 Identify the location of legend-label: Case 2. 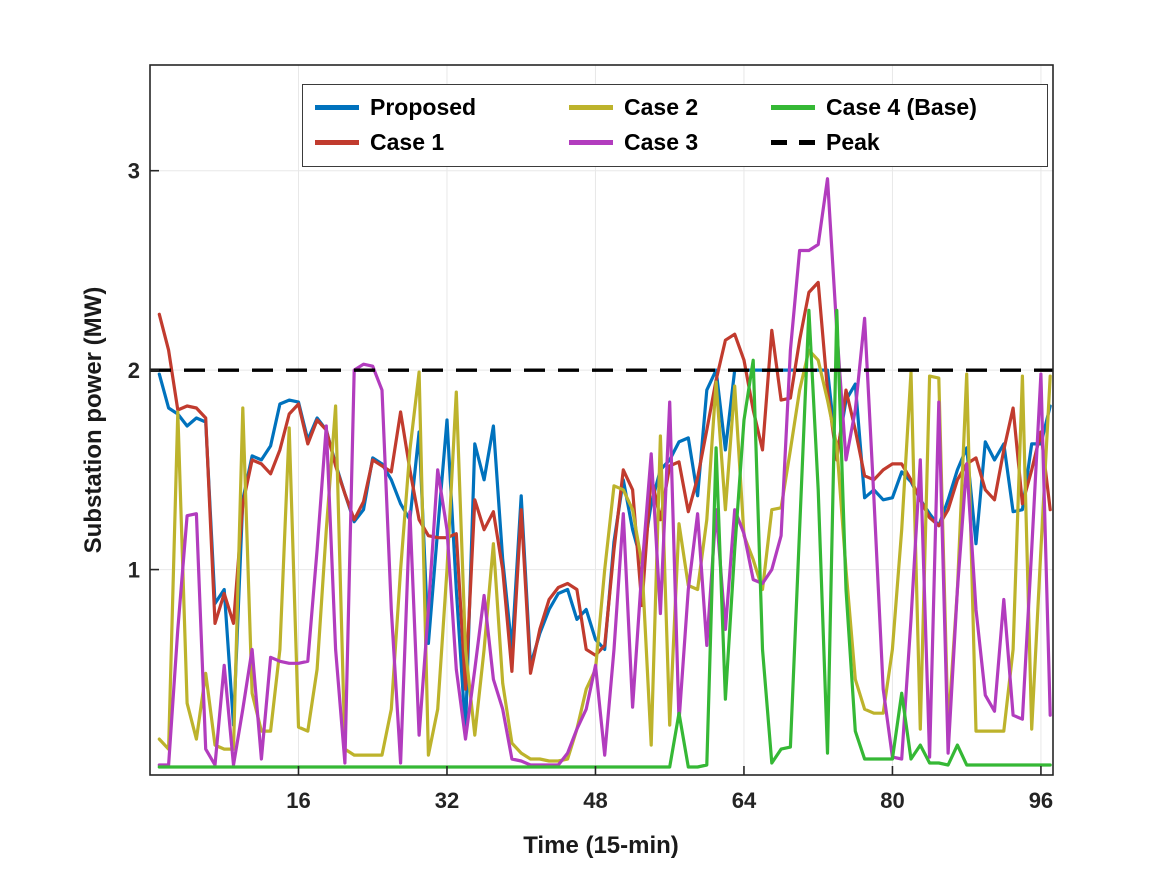
(661, 107).